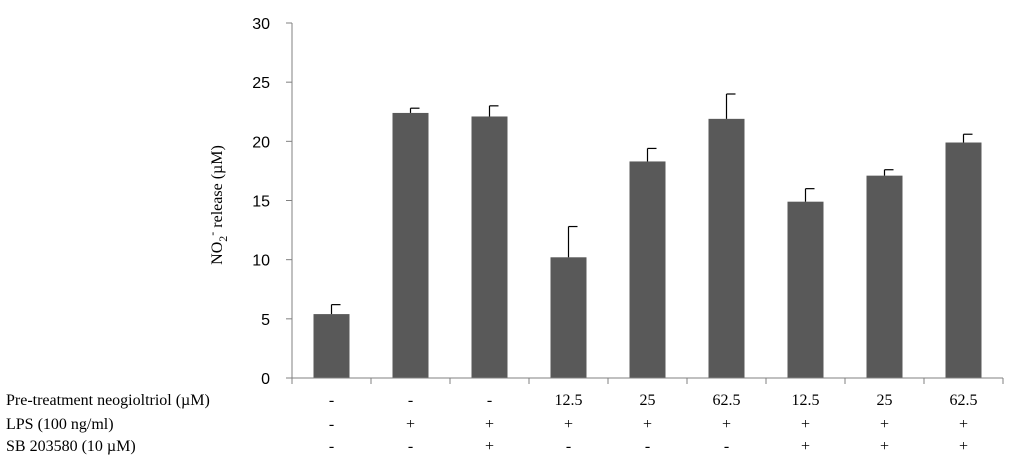 This screenshot has height=461, width=1024. I want to click on y-tick-label: 30, so click(261, 24).